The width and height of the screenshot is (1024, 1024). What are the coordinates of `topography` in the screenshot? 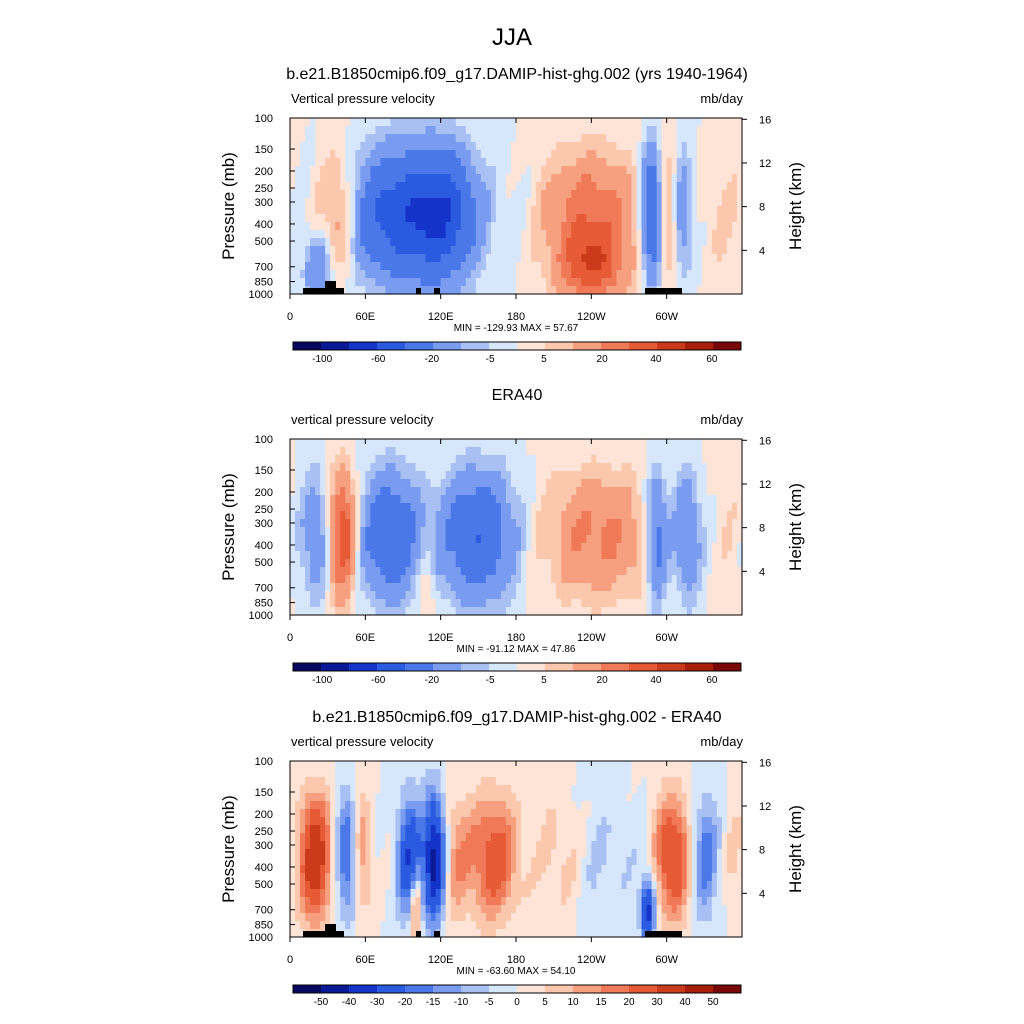 It's located at (340, 291).